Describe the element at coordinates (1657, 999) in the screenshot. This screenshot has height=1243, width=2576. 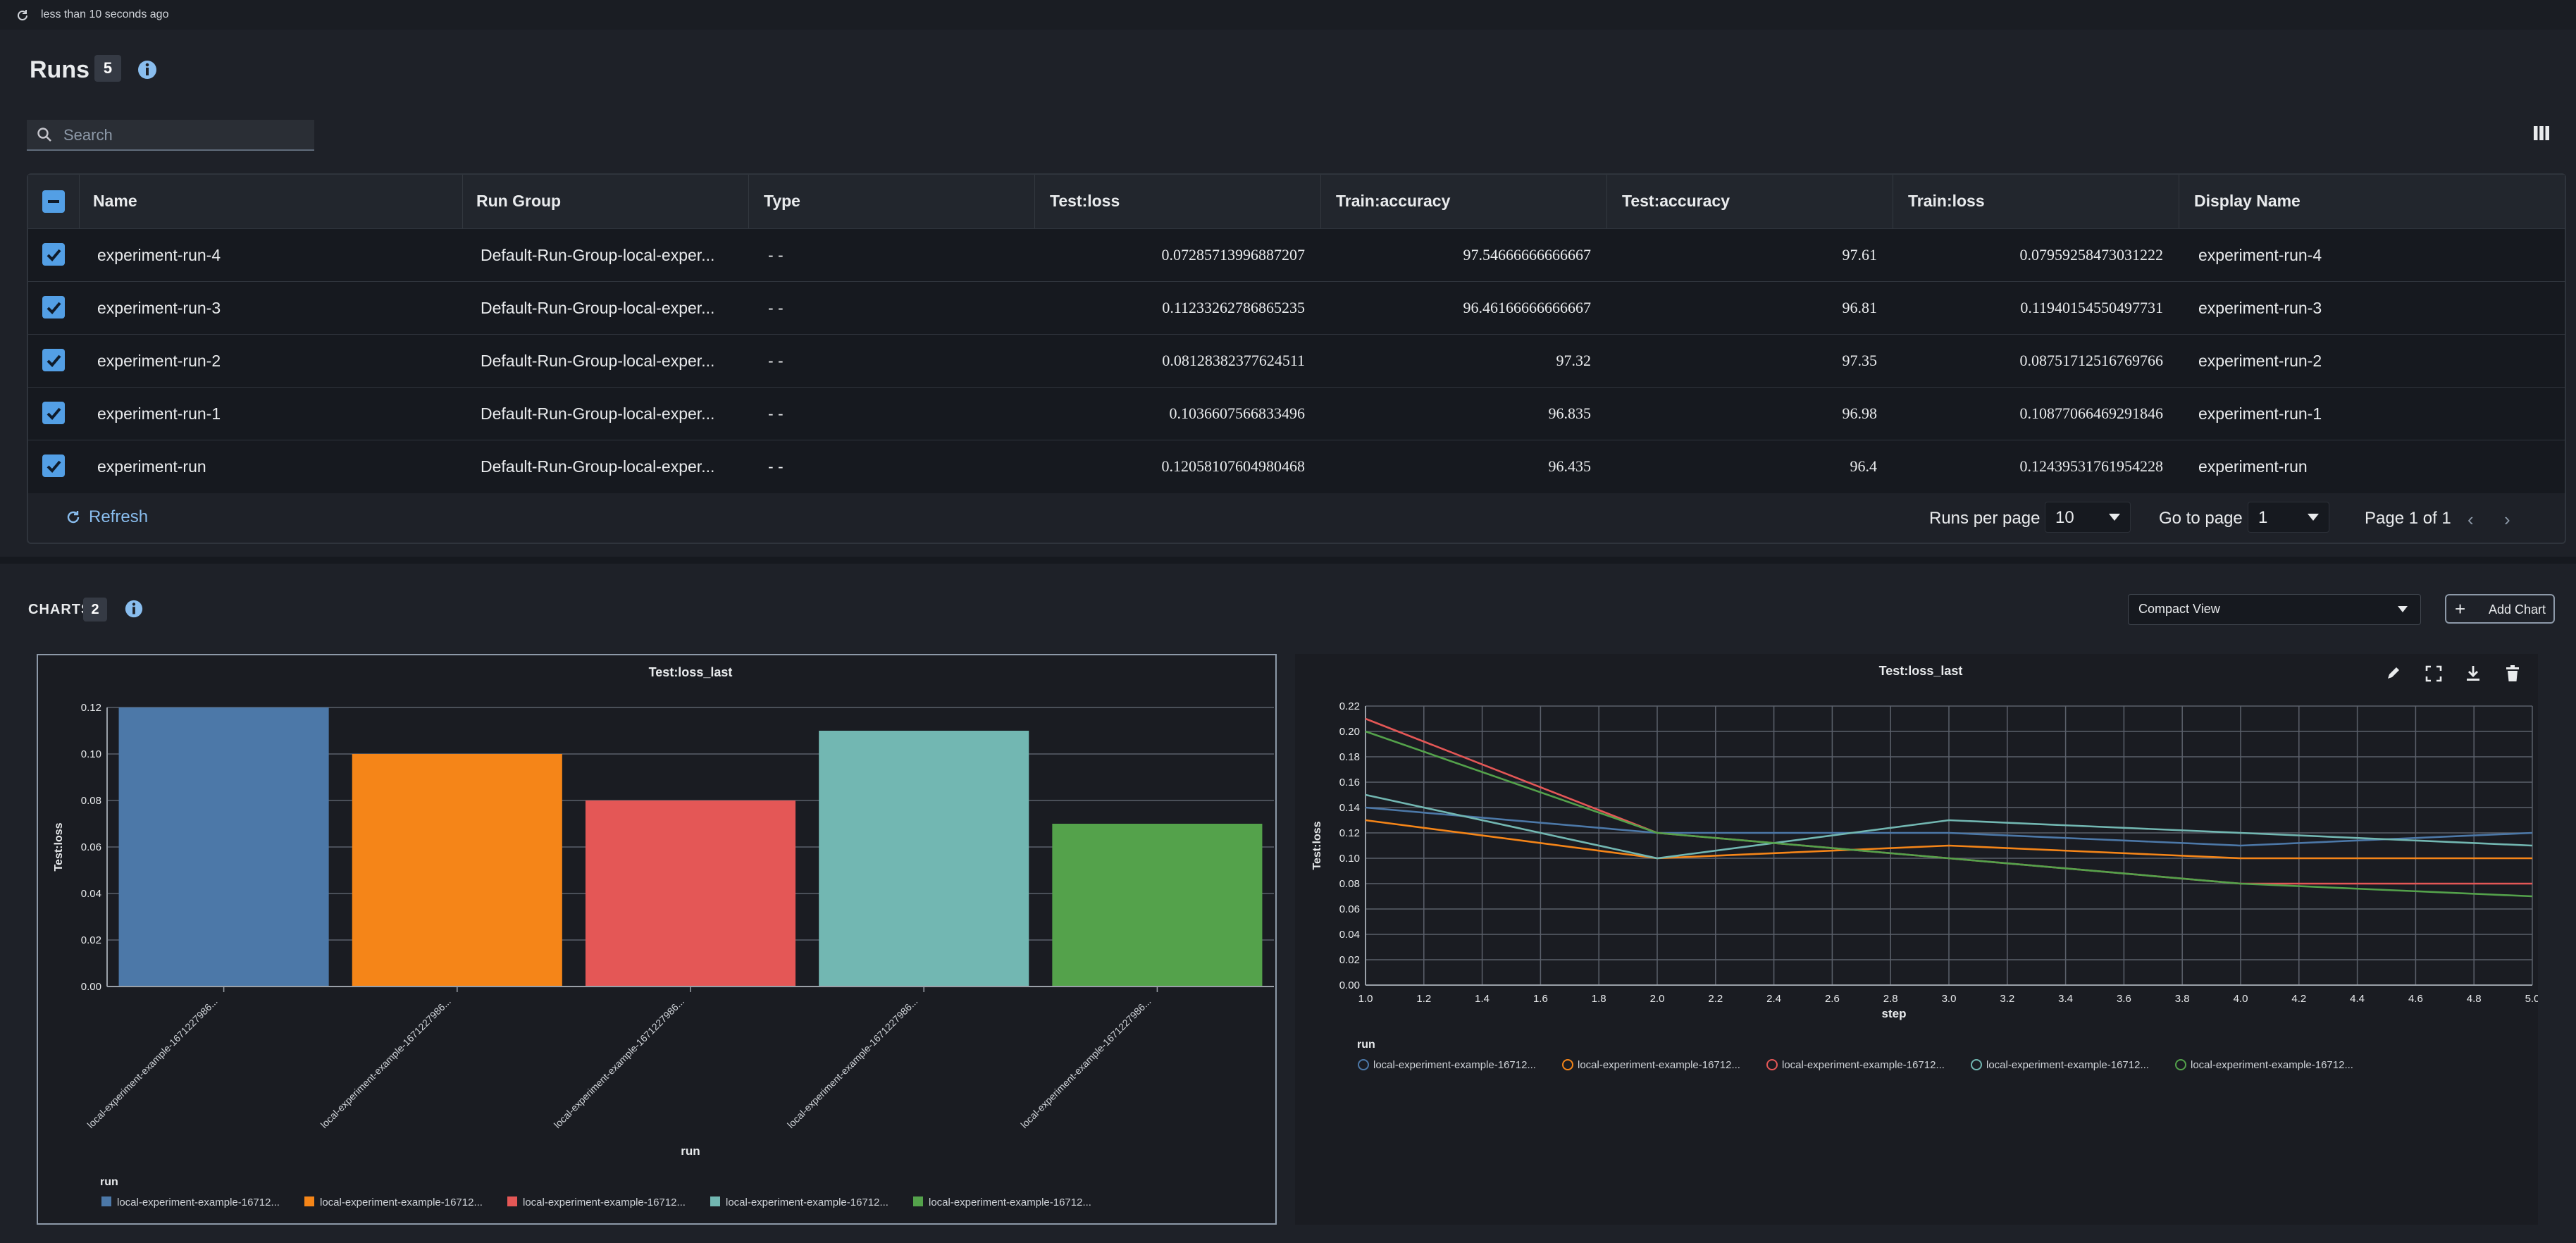
I see `x-tick-label: 2.0` at that location.